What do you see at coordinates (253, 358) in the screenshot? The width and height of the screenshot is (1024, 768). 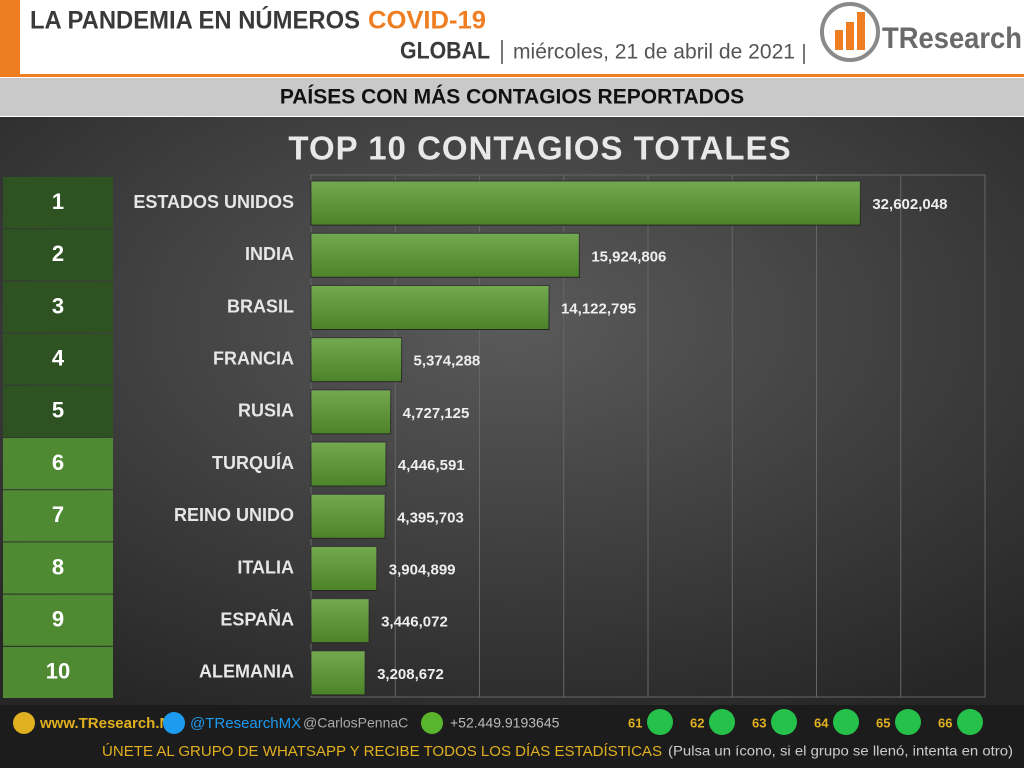 I see `category-label: FRANCIA` at bounding box center [253, 358].